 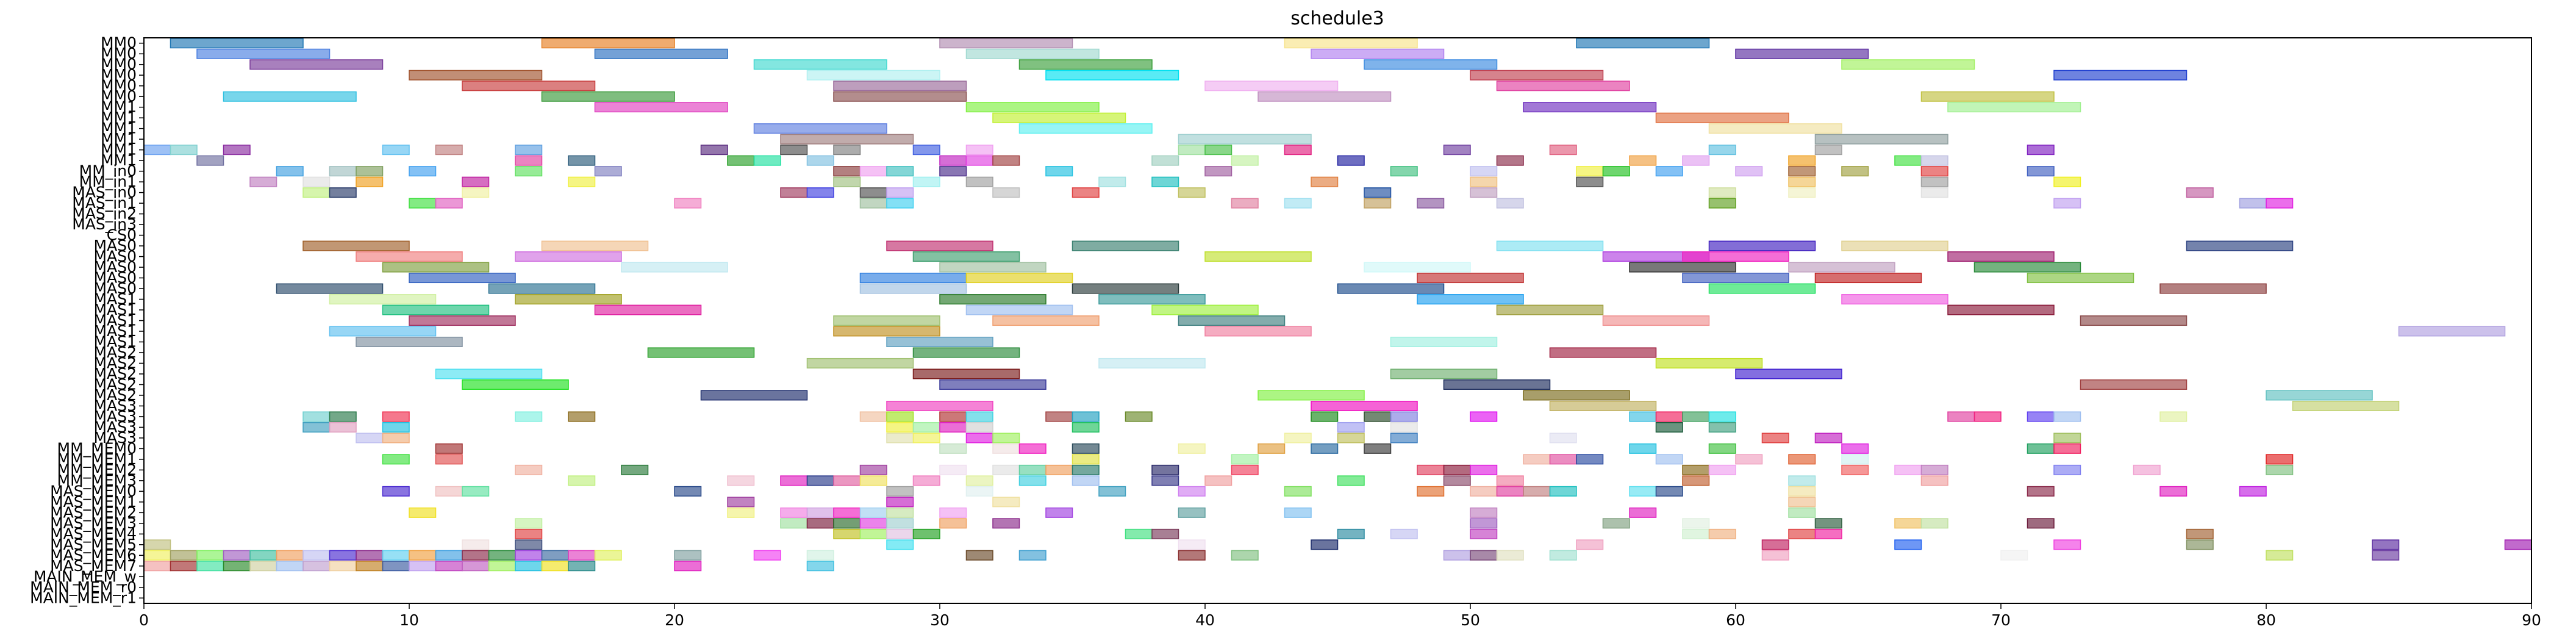 What do you see at coordinates (119, 160) in the screenshot?
I see `y-tick-label: MM1` at bounding box center [119, 160].